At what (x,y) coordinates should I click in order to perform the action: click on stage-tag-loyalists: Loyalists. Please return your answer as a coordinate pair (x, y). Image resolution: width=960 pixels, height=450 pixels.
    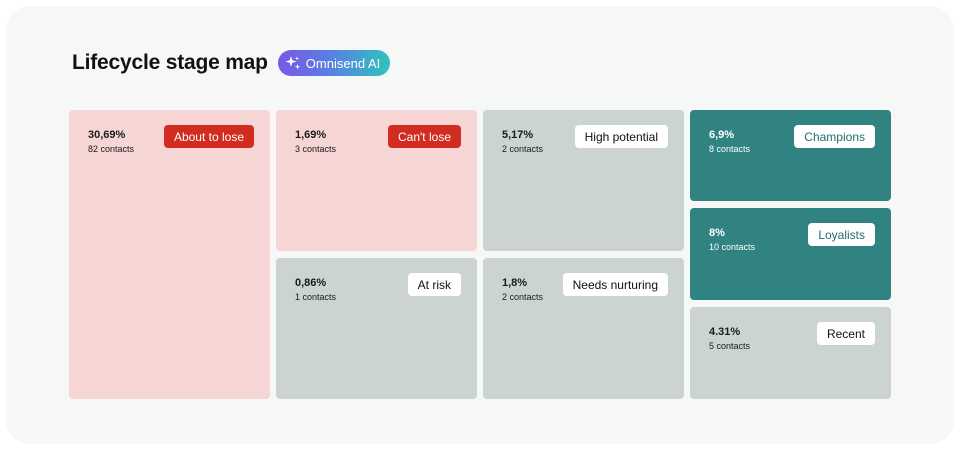
    Looking at the image, I should click on (841, 234).